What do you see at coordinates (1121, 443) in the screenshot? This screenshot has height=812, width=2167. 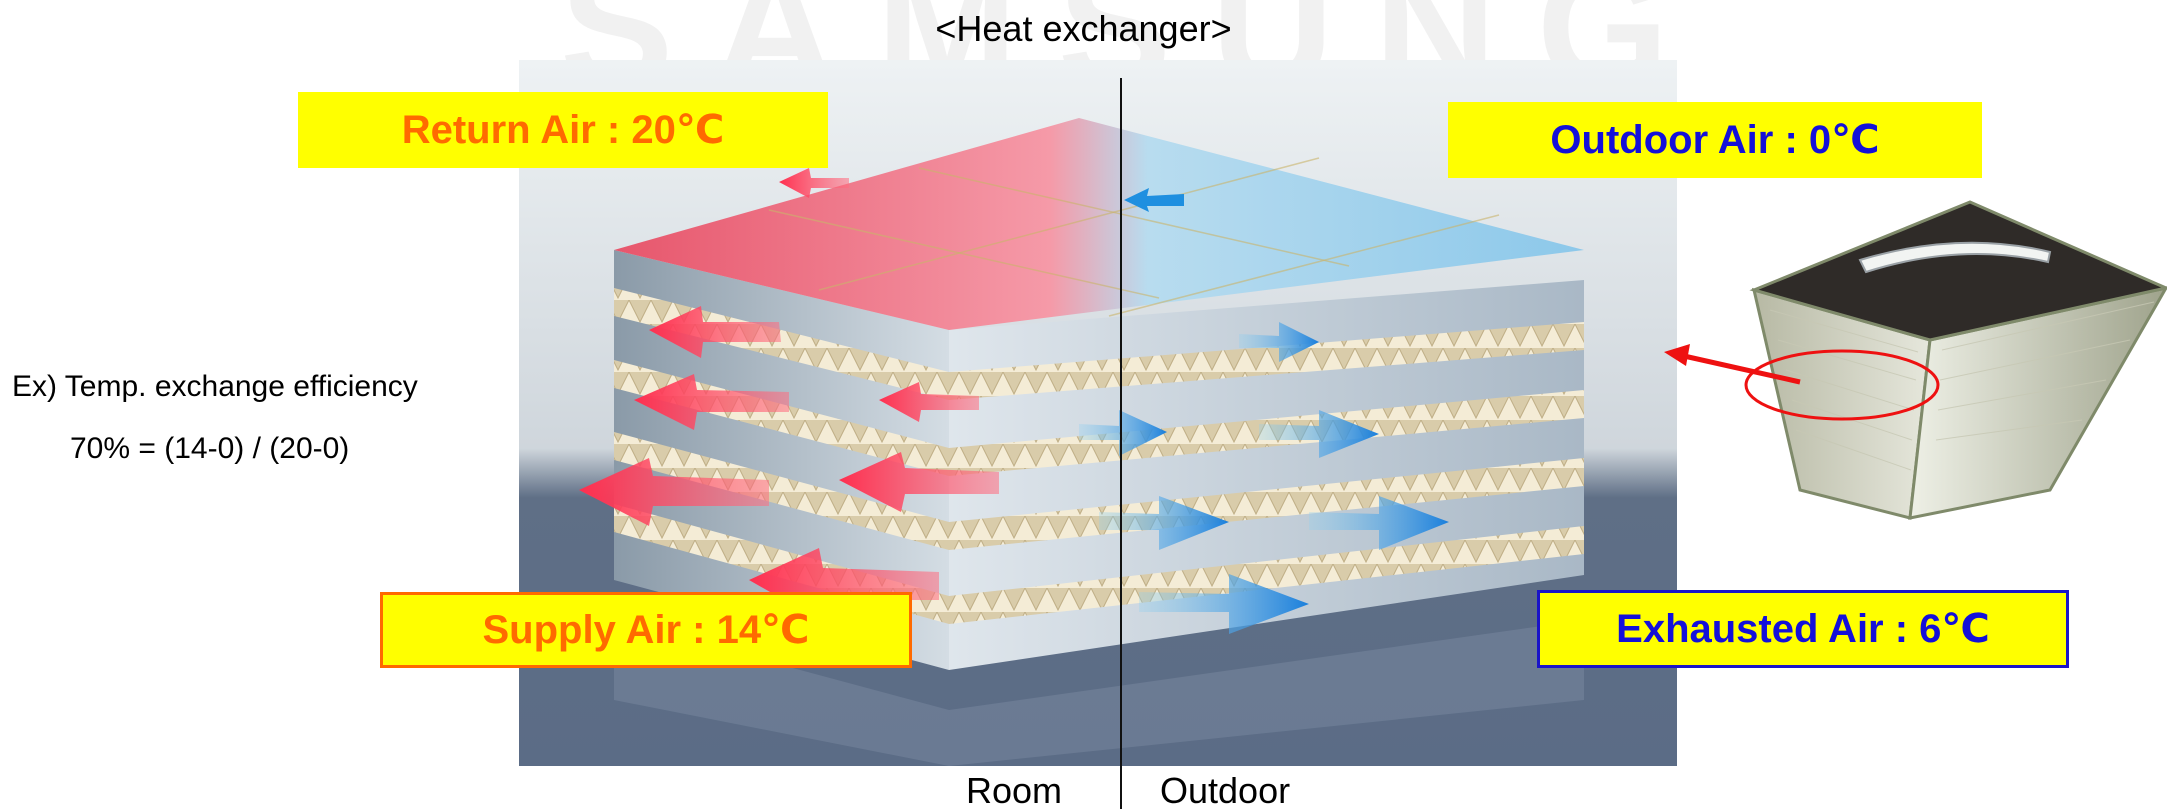 I see `room-outdoor-divider` at bounding box center [1121, 443].